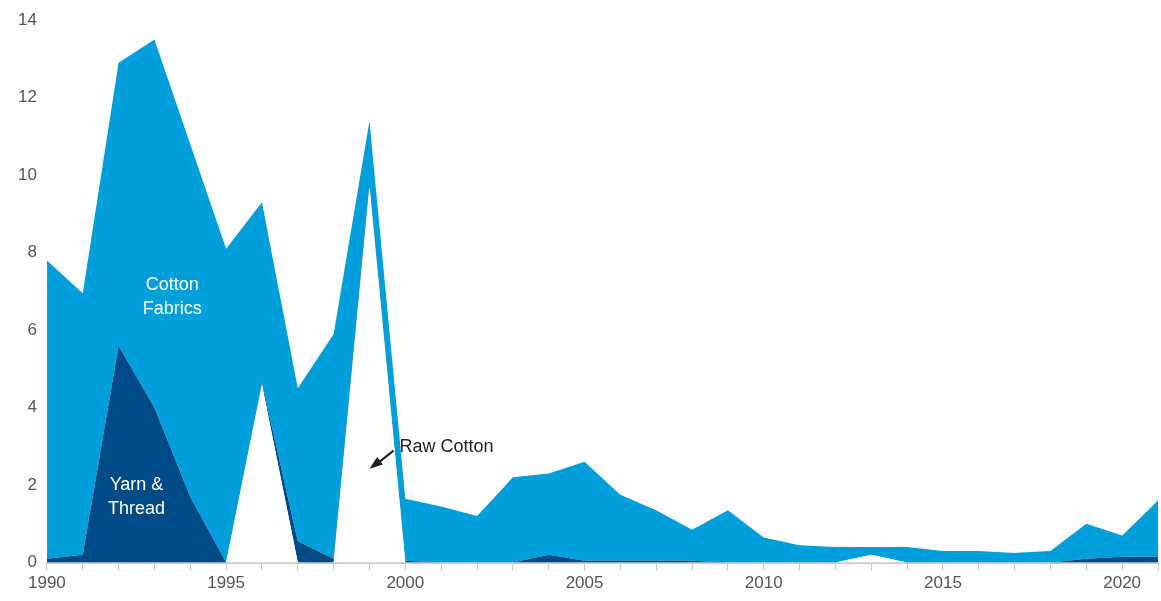  Describe the element at coordinates (943, 583) in the screenshot. I see `x-tick-label: 2015` at that location.